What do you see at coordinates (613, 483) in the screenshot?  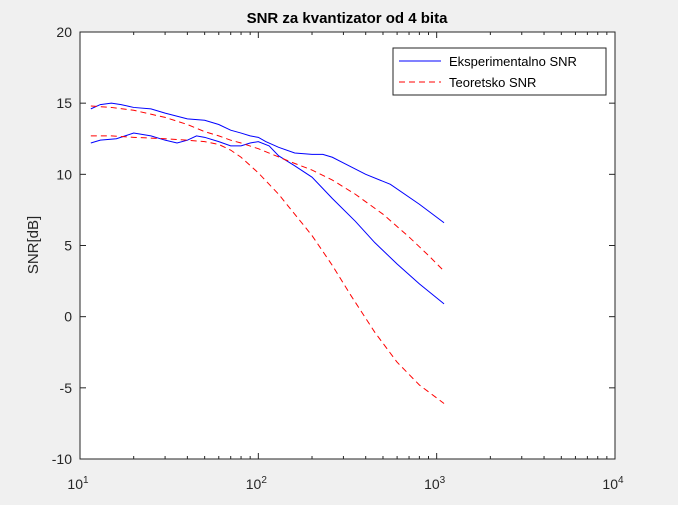 I see `x-tick-label: 10⁴` at bounding box center [613, 483].